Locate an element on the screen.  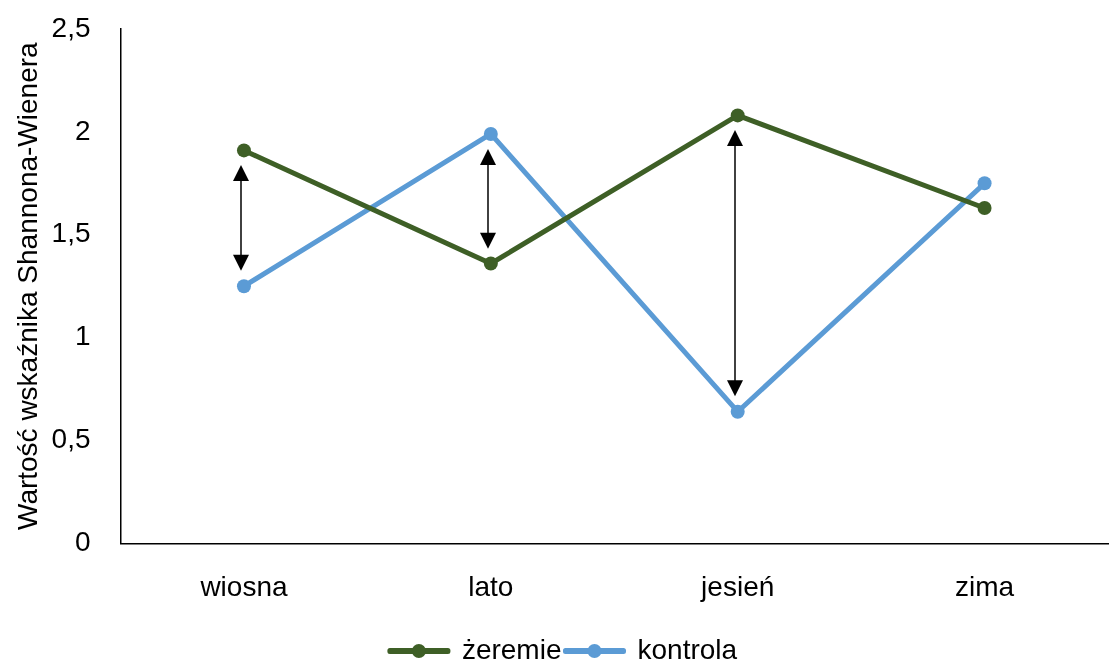
y-tick-label: 0 is located at coordinates (82, 542).